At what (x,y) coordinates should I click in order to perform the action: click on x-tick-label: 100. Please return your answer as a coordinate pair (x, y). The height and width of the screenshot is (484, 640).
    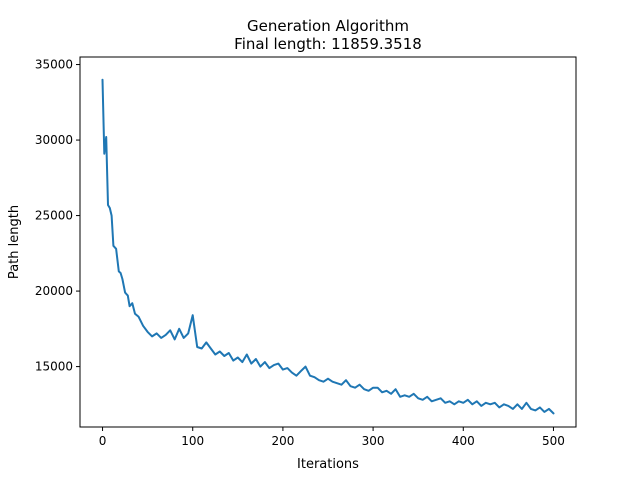
    Looking at the image, I should click on (192, 441).